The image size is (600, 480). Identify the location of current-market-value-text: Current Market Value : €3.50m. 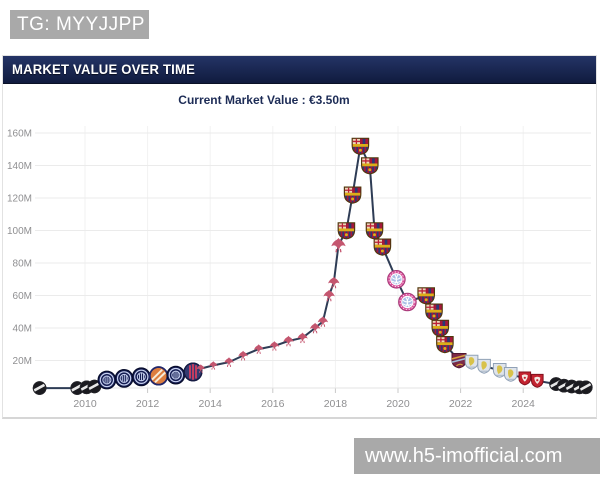
(264, 100).